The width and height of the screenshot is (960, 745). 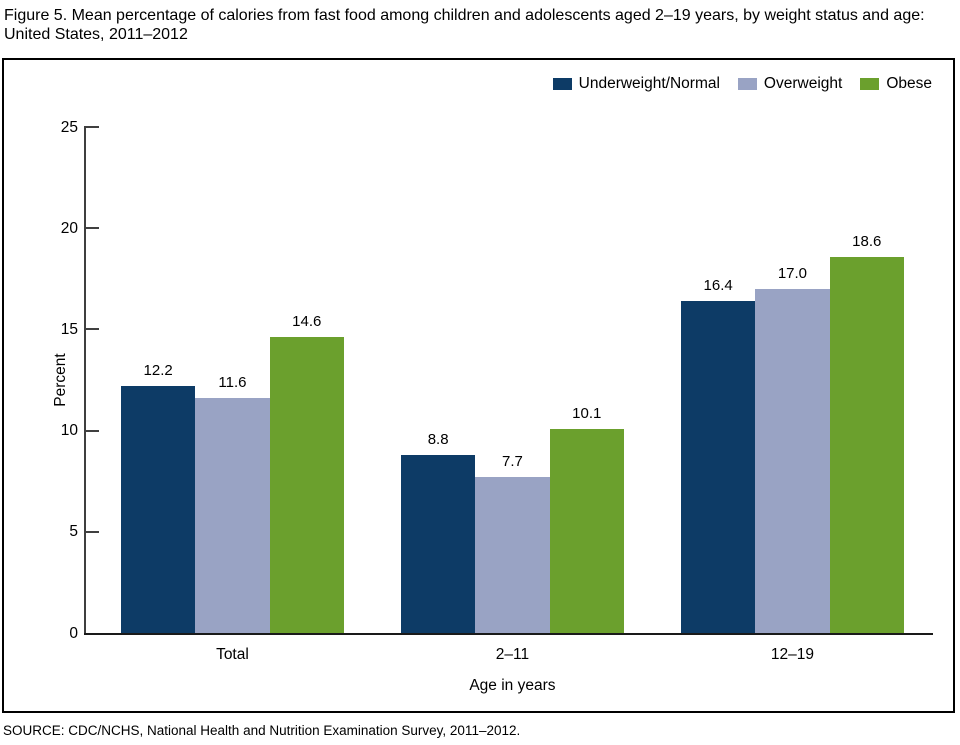 I want to click on chart-legend: Underweight/Normal Overweight Obese, so click(x=742, y=84).